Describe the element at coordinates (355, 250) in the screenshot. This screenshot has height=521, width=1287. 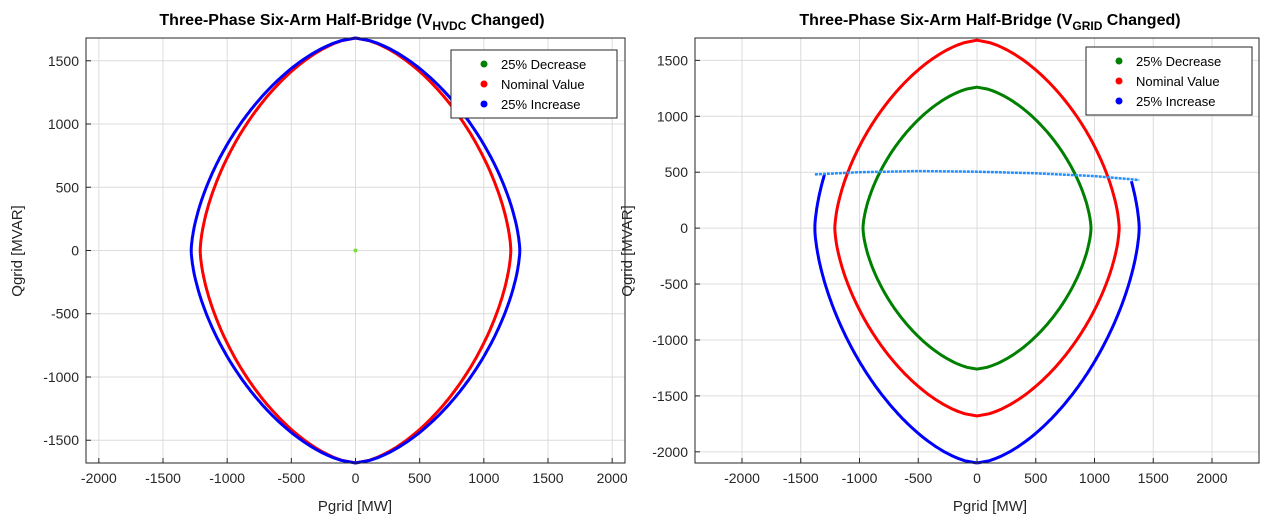
I see `origin-point` at that location.